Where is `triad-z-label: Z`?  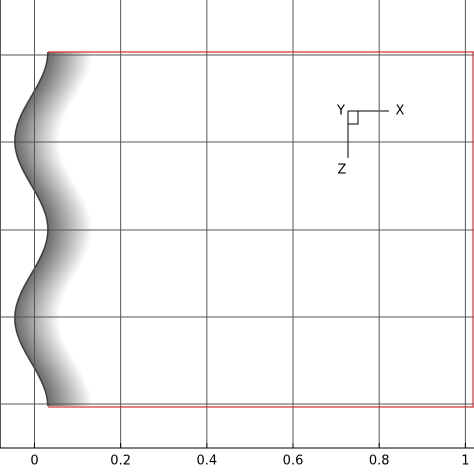 triad-z-label: Z is located at coordinates (342, 170).